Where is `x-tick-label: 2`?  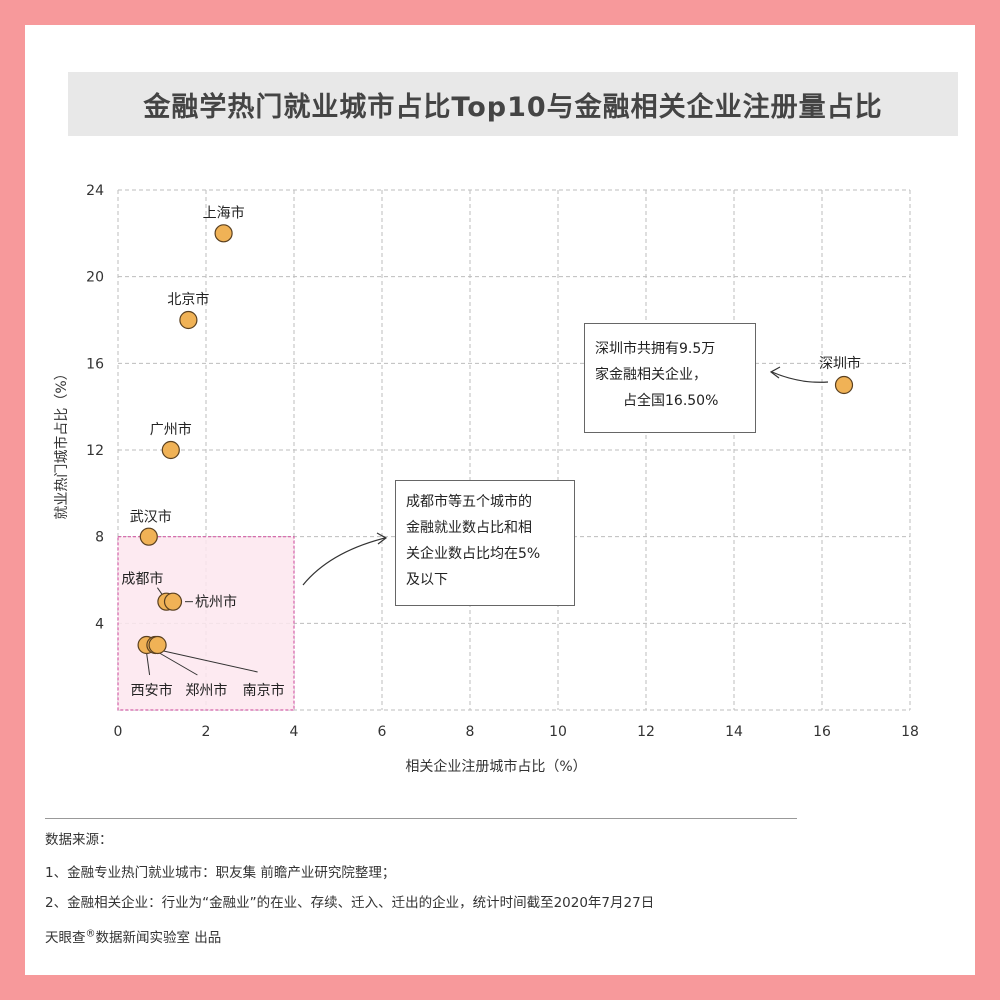
x-tick-label: 2 is located at coordinates (206, 732).